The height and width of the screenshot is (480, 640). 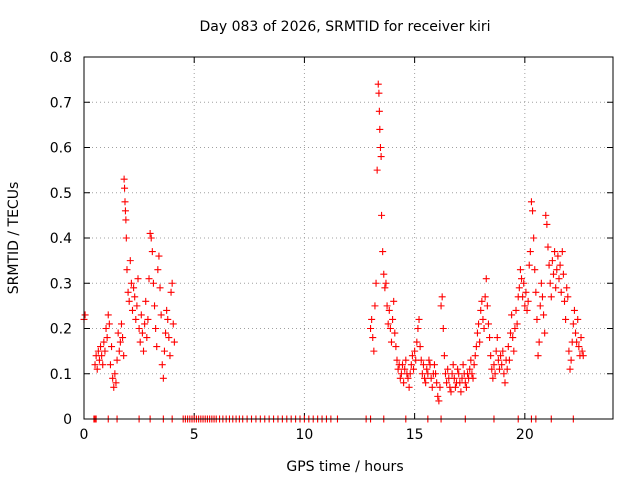 I want to click on x-axis-label: GPS time / hours, so click(x=344, y=467).